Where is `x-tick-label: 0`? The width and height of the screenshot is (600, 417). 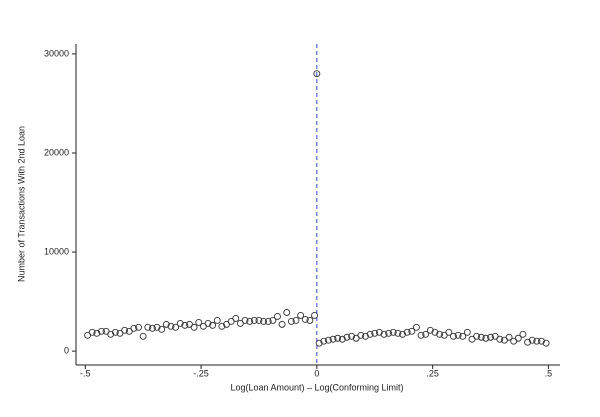
x-tick-label: 0 is located at coordinates (316, 373).